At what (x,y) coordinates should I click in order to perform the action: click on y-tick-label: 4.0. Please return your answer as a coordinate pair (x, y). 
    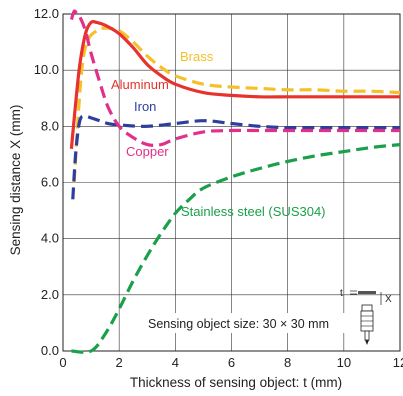
    Looking at the image, I should click on (50, 238).